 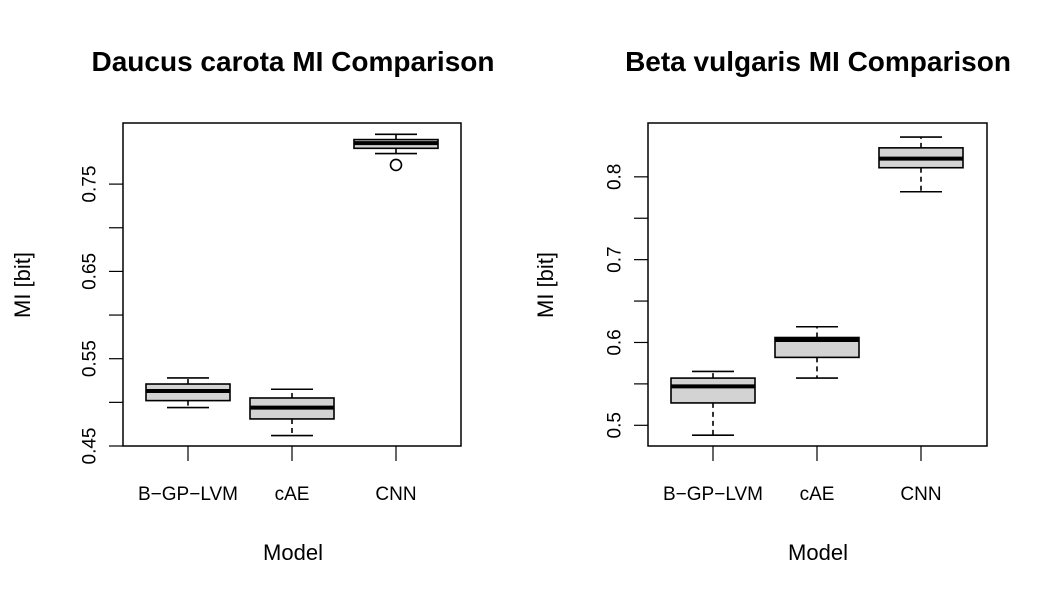 I want to click on y-tick-label: 0.75, so click(x=90, y=184).